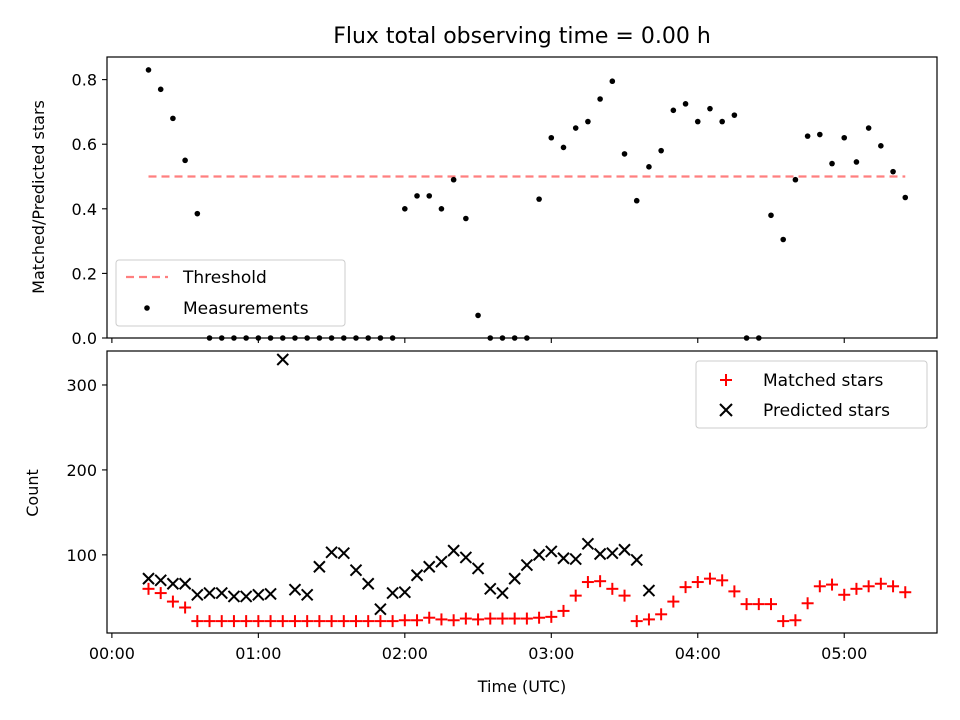  I want to click on time-x-tick-label: 00:00, so click(112, 653).